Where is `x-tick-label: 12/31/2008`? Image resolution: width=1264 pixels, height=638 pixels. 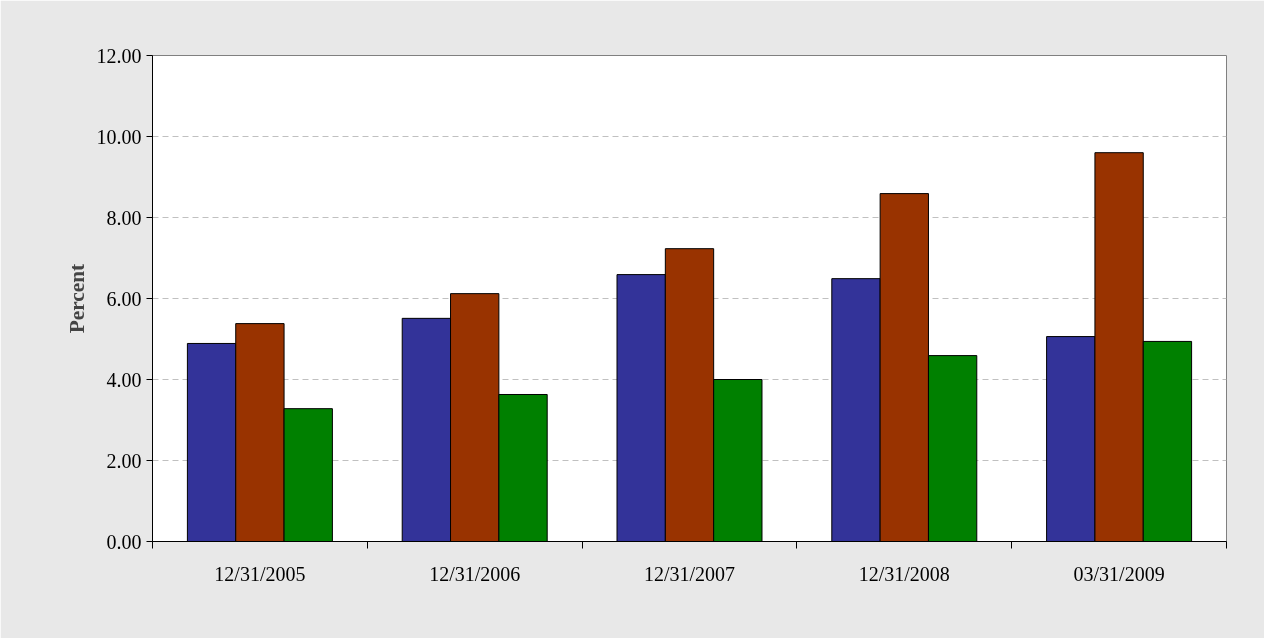
x-tick-label: 12/31/2008 is located at coordinates (904, 573).